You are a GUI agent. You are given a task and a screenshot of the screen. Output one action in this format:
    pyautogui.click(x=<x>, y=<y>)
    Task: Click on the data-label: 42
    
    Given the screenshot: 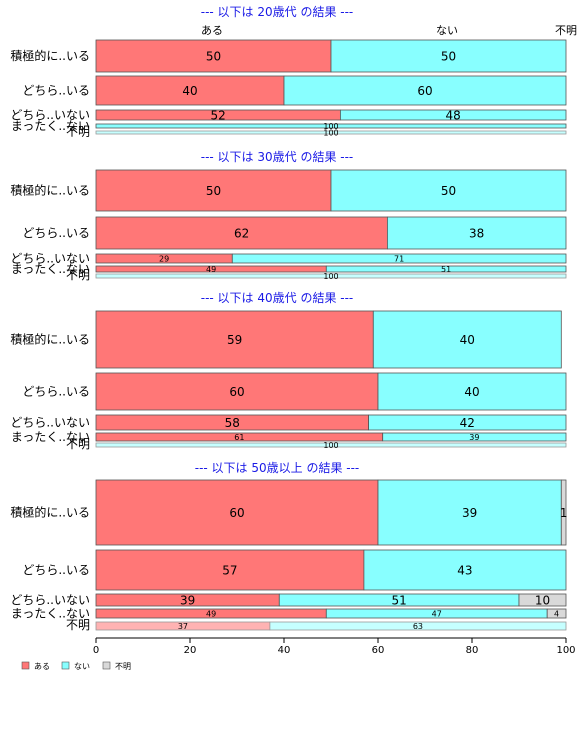 What is the action you would take?
    pyautogui.click(x=467, y=423)
    